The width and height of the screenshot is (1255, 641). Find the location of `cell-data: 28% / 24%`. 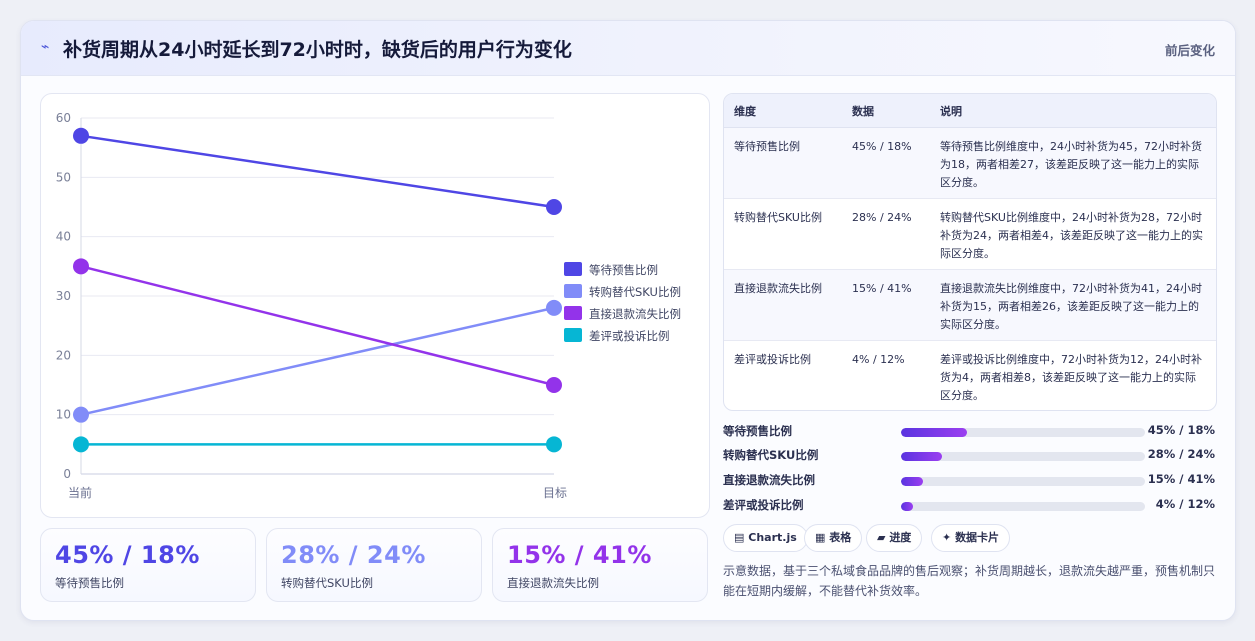

cell-data: 28% / 24% is located at coordinates (886, 234).